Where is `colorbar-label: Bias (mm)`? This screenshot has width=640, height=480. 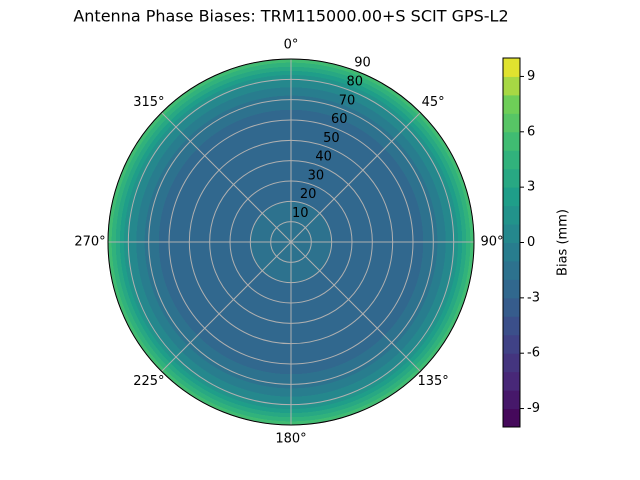
colorbar-label: Bias (mm) is located at coordinates (563, 242).